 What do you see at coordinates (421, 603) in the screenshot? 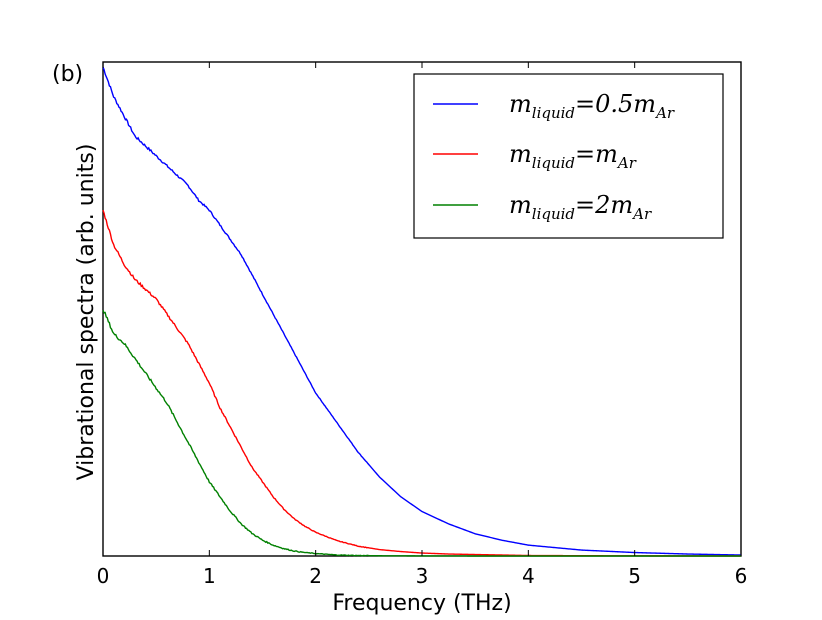
I see `x-axis-title: Frequency (THz)` at bounding box center [421, 603].